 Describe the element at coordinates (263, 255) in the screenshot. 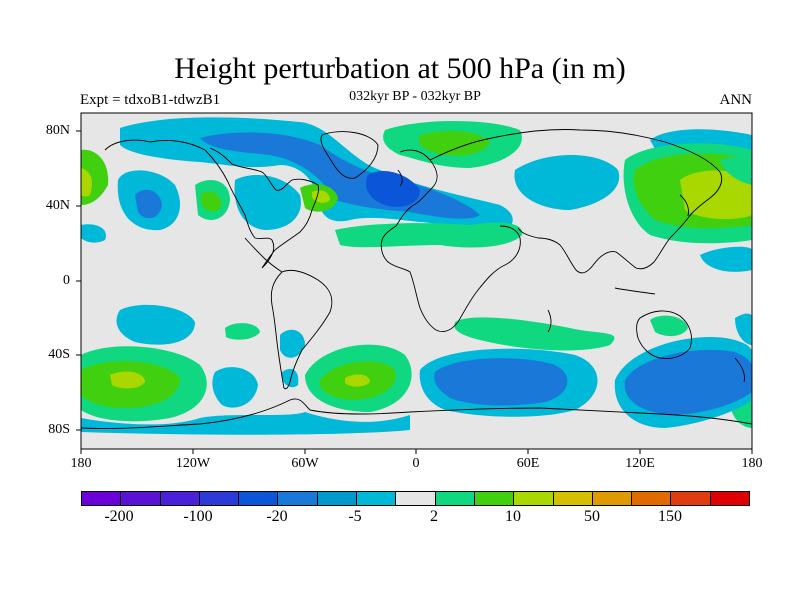

I see `coastline-central-america` at that location.